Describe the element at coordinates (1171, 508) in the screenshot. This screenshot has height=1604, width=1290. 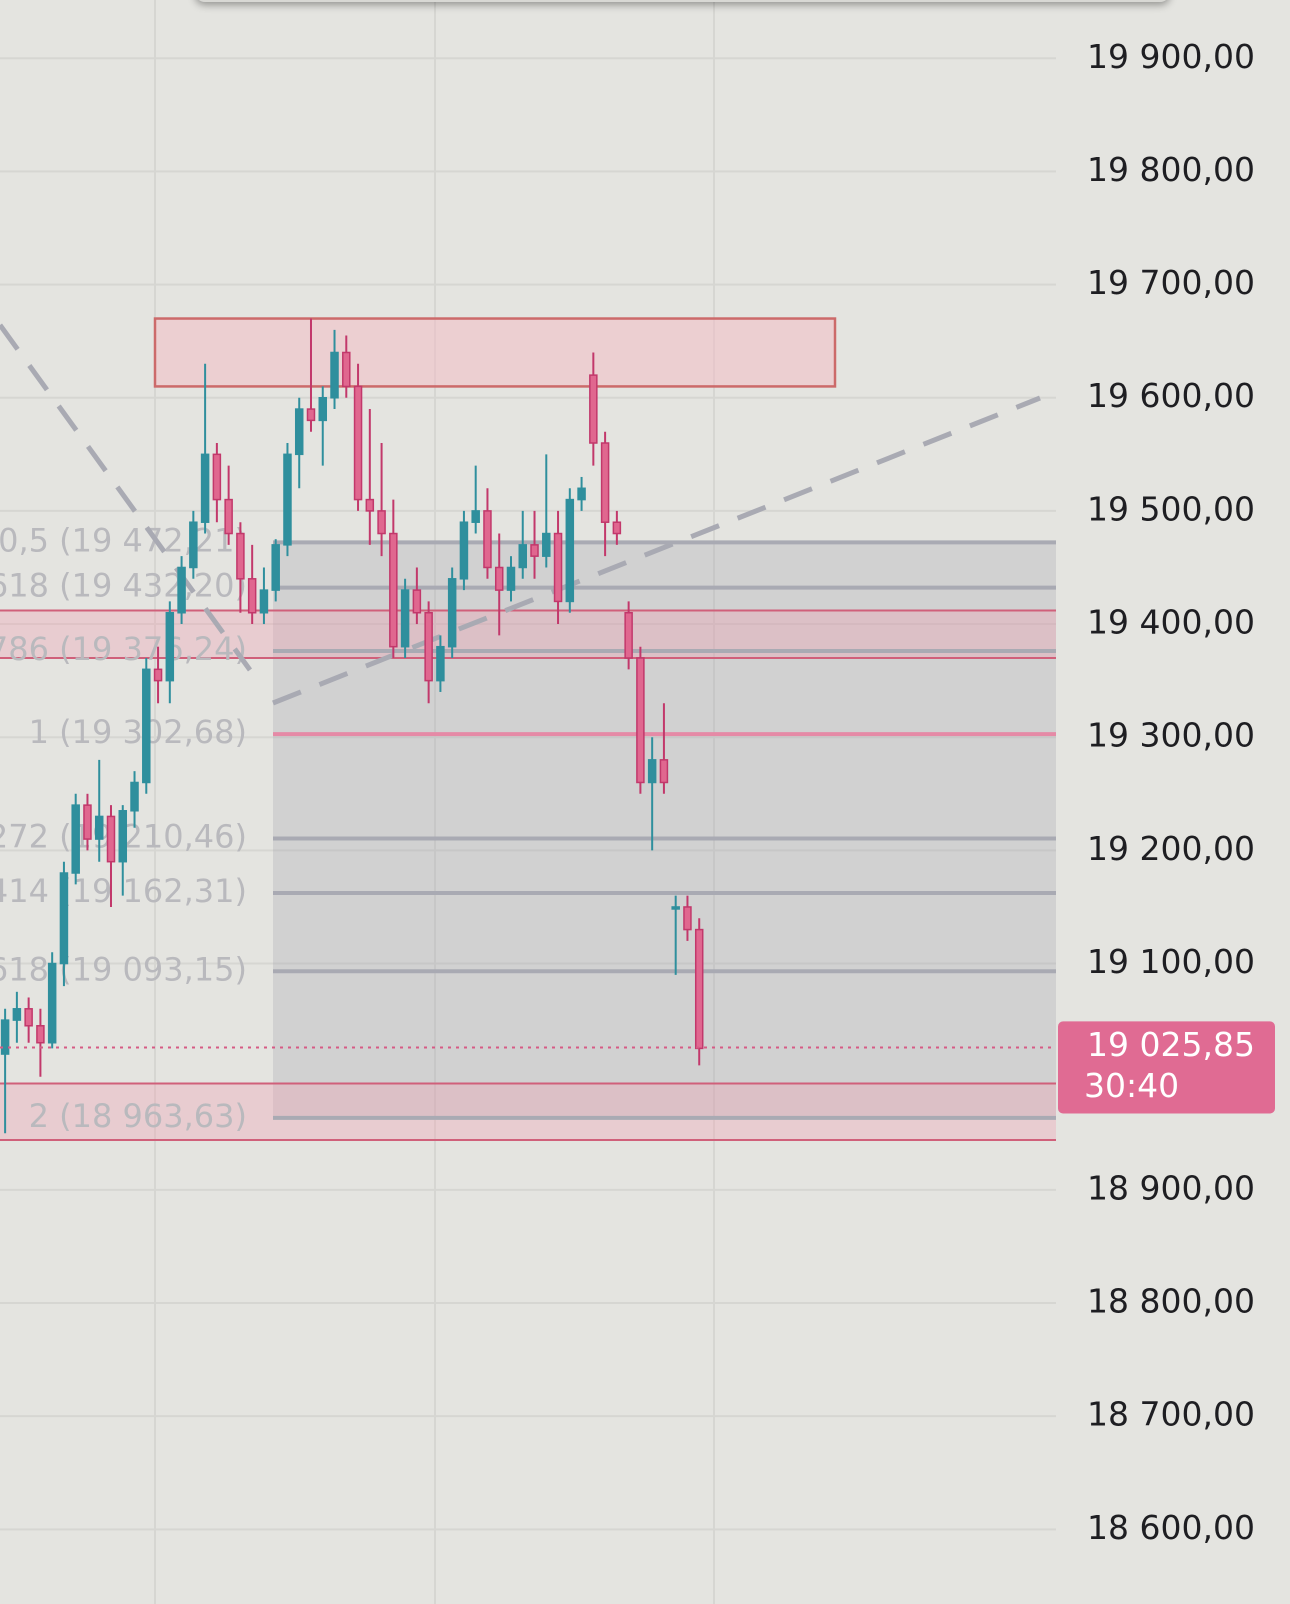
I see `y-tick-label: 19 500,00` at that location.